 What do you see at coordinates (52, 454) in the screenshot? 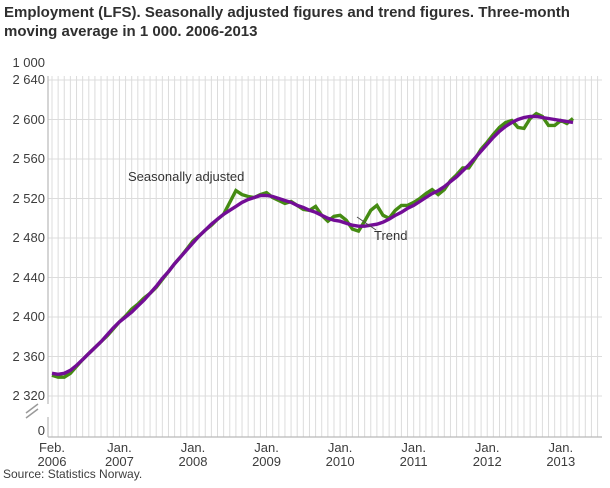
I see `x-tick-label: Feb. 2006` at bounding box center [52, 454].